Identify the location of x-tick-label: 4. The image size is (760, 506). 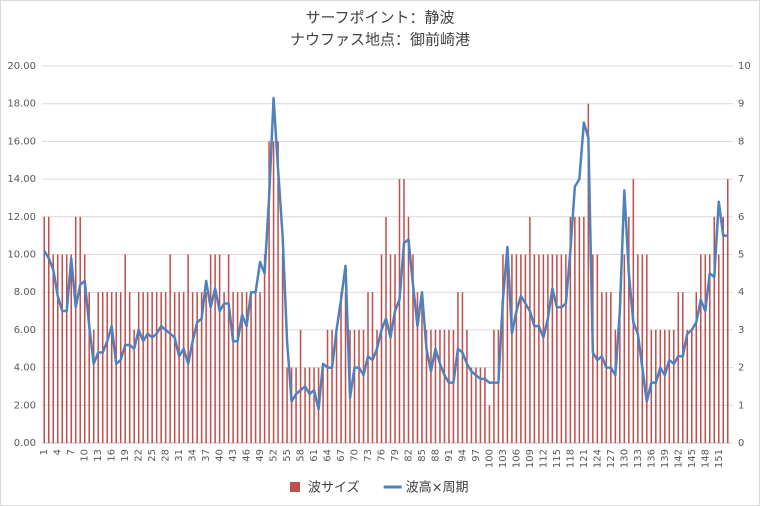
(58, 452).